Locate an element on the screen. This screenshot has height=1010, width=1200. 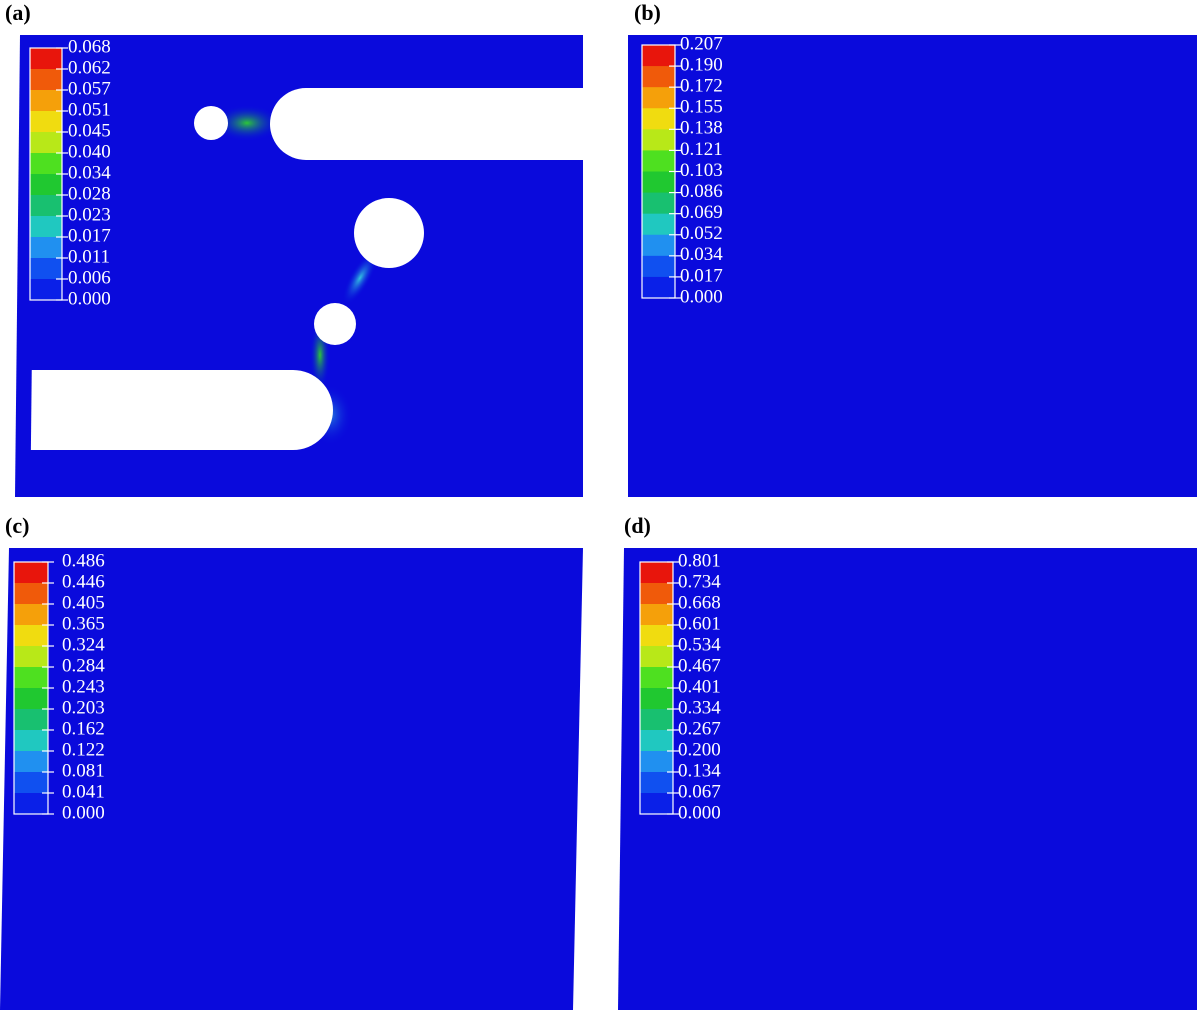
colorbar-label: 0.668 is located at coordinates (699, 602).